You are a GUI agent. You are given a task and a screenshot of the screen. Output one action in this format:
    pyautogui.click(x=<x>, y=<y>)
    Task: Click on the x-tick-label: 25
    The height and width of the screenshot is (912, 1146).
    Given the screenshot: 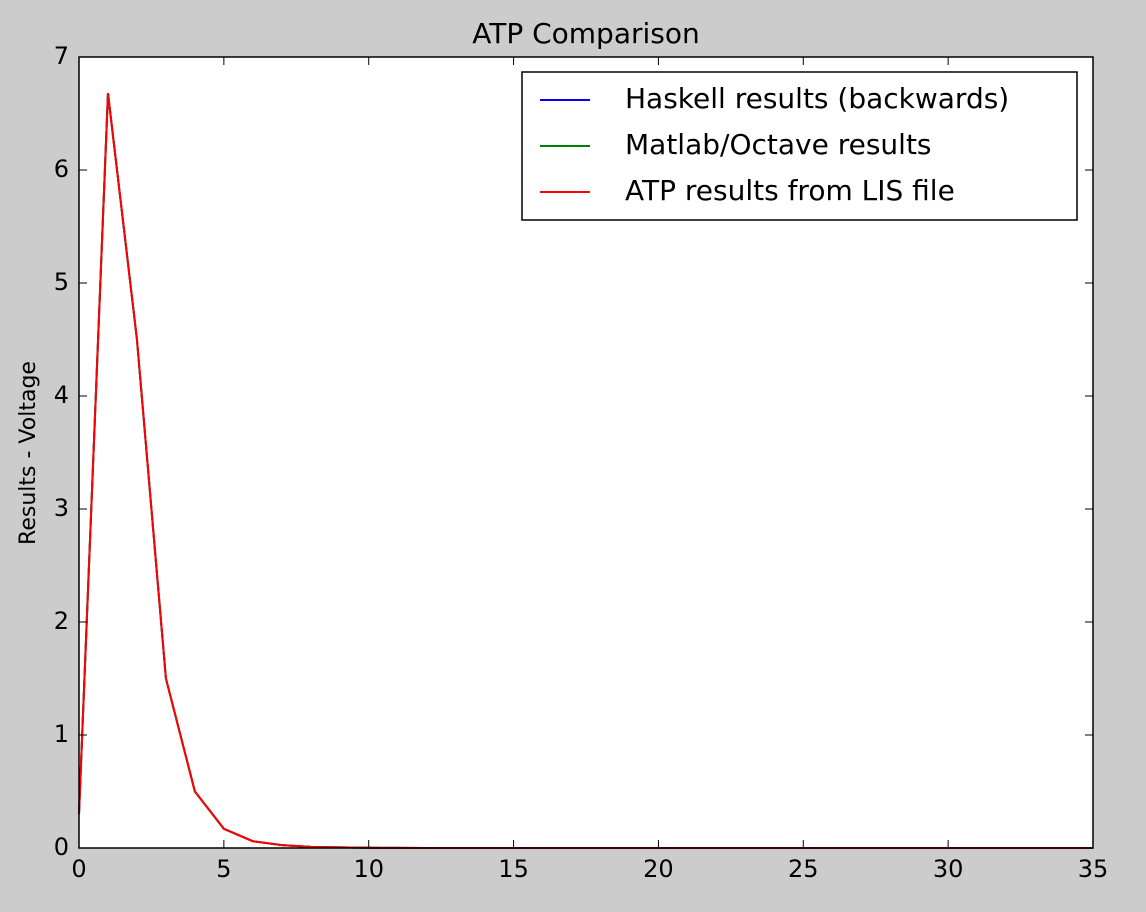 What is the action you would take?
    pyautogui.click(x=803, y=869)
    